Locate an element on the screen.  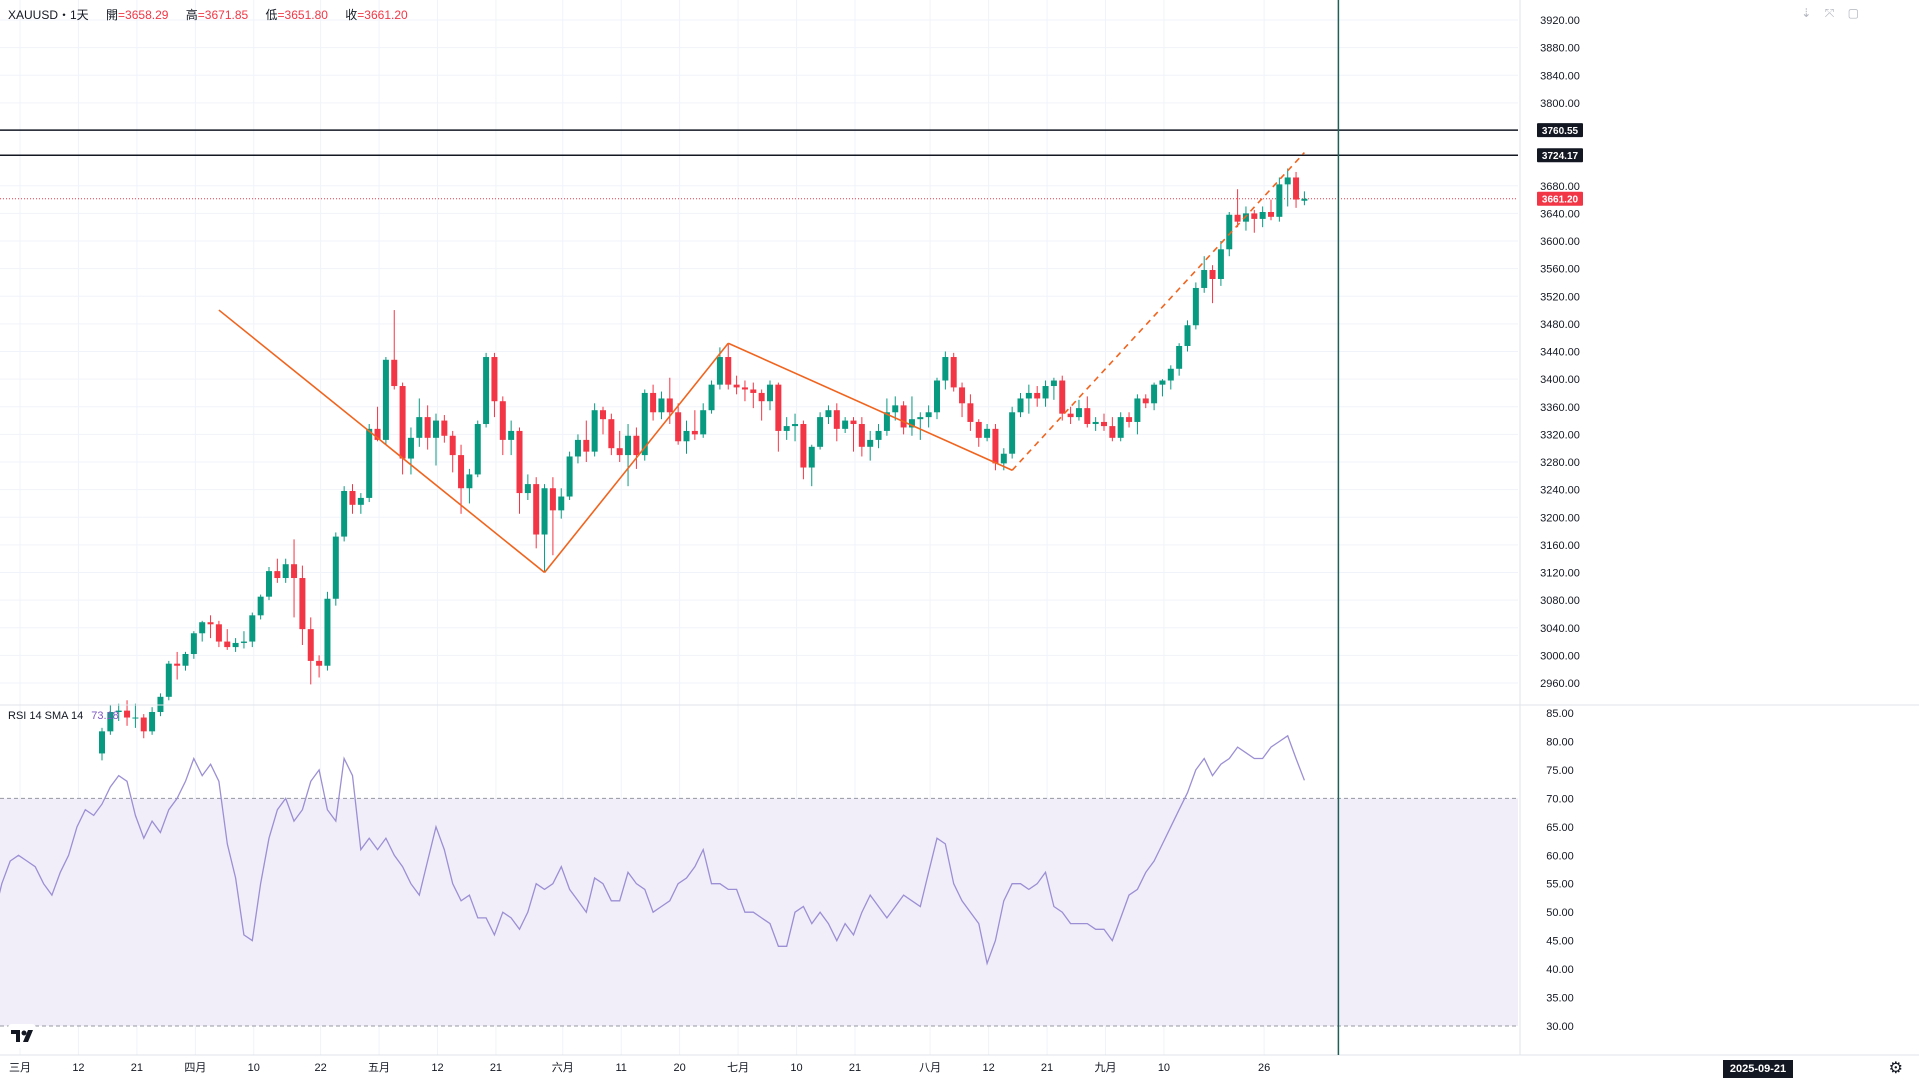
arrow-down-icon: ⇣ is located at coordinates (1806, 13).